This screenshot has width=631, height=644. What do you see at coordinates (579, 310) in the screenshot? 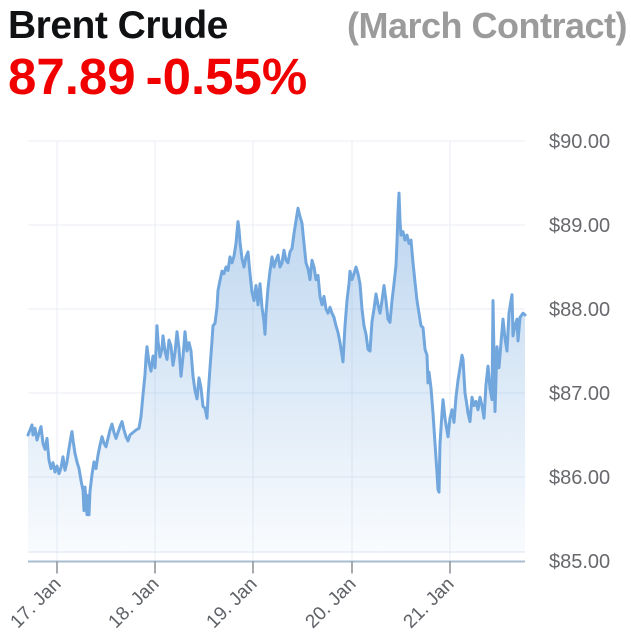
I see `y-axis-label: $88.00` at bounding box center [579, 310].